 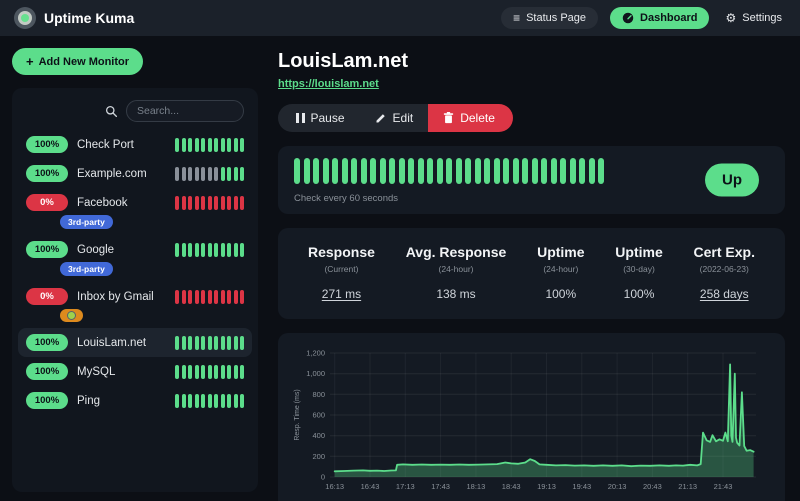 What do you see at coordinates (135, 144) in the screenshot?
I see `monitor-row: 100% Check Port` at bounding box center [135, 144].